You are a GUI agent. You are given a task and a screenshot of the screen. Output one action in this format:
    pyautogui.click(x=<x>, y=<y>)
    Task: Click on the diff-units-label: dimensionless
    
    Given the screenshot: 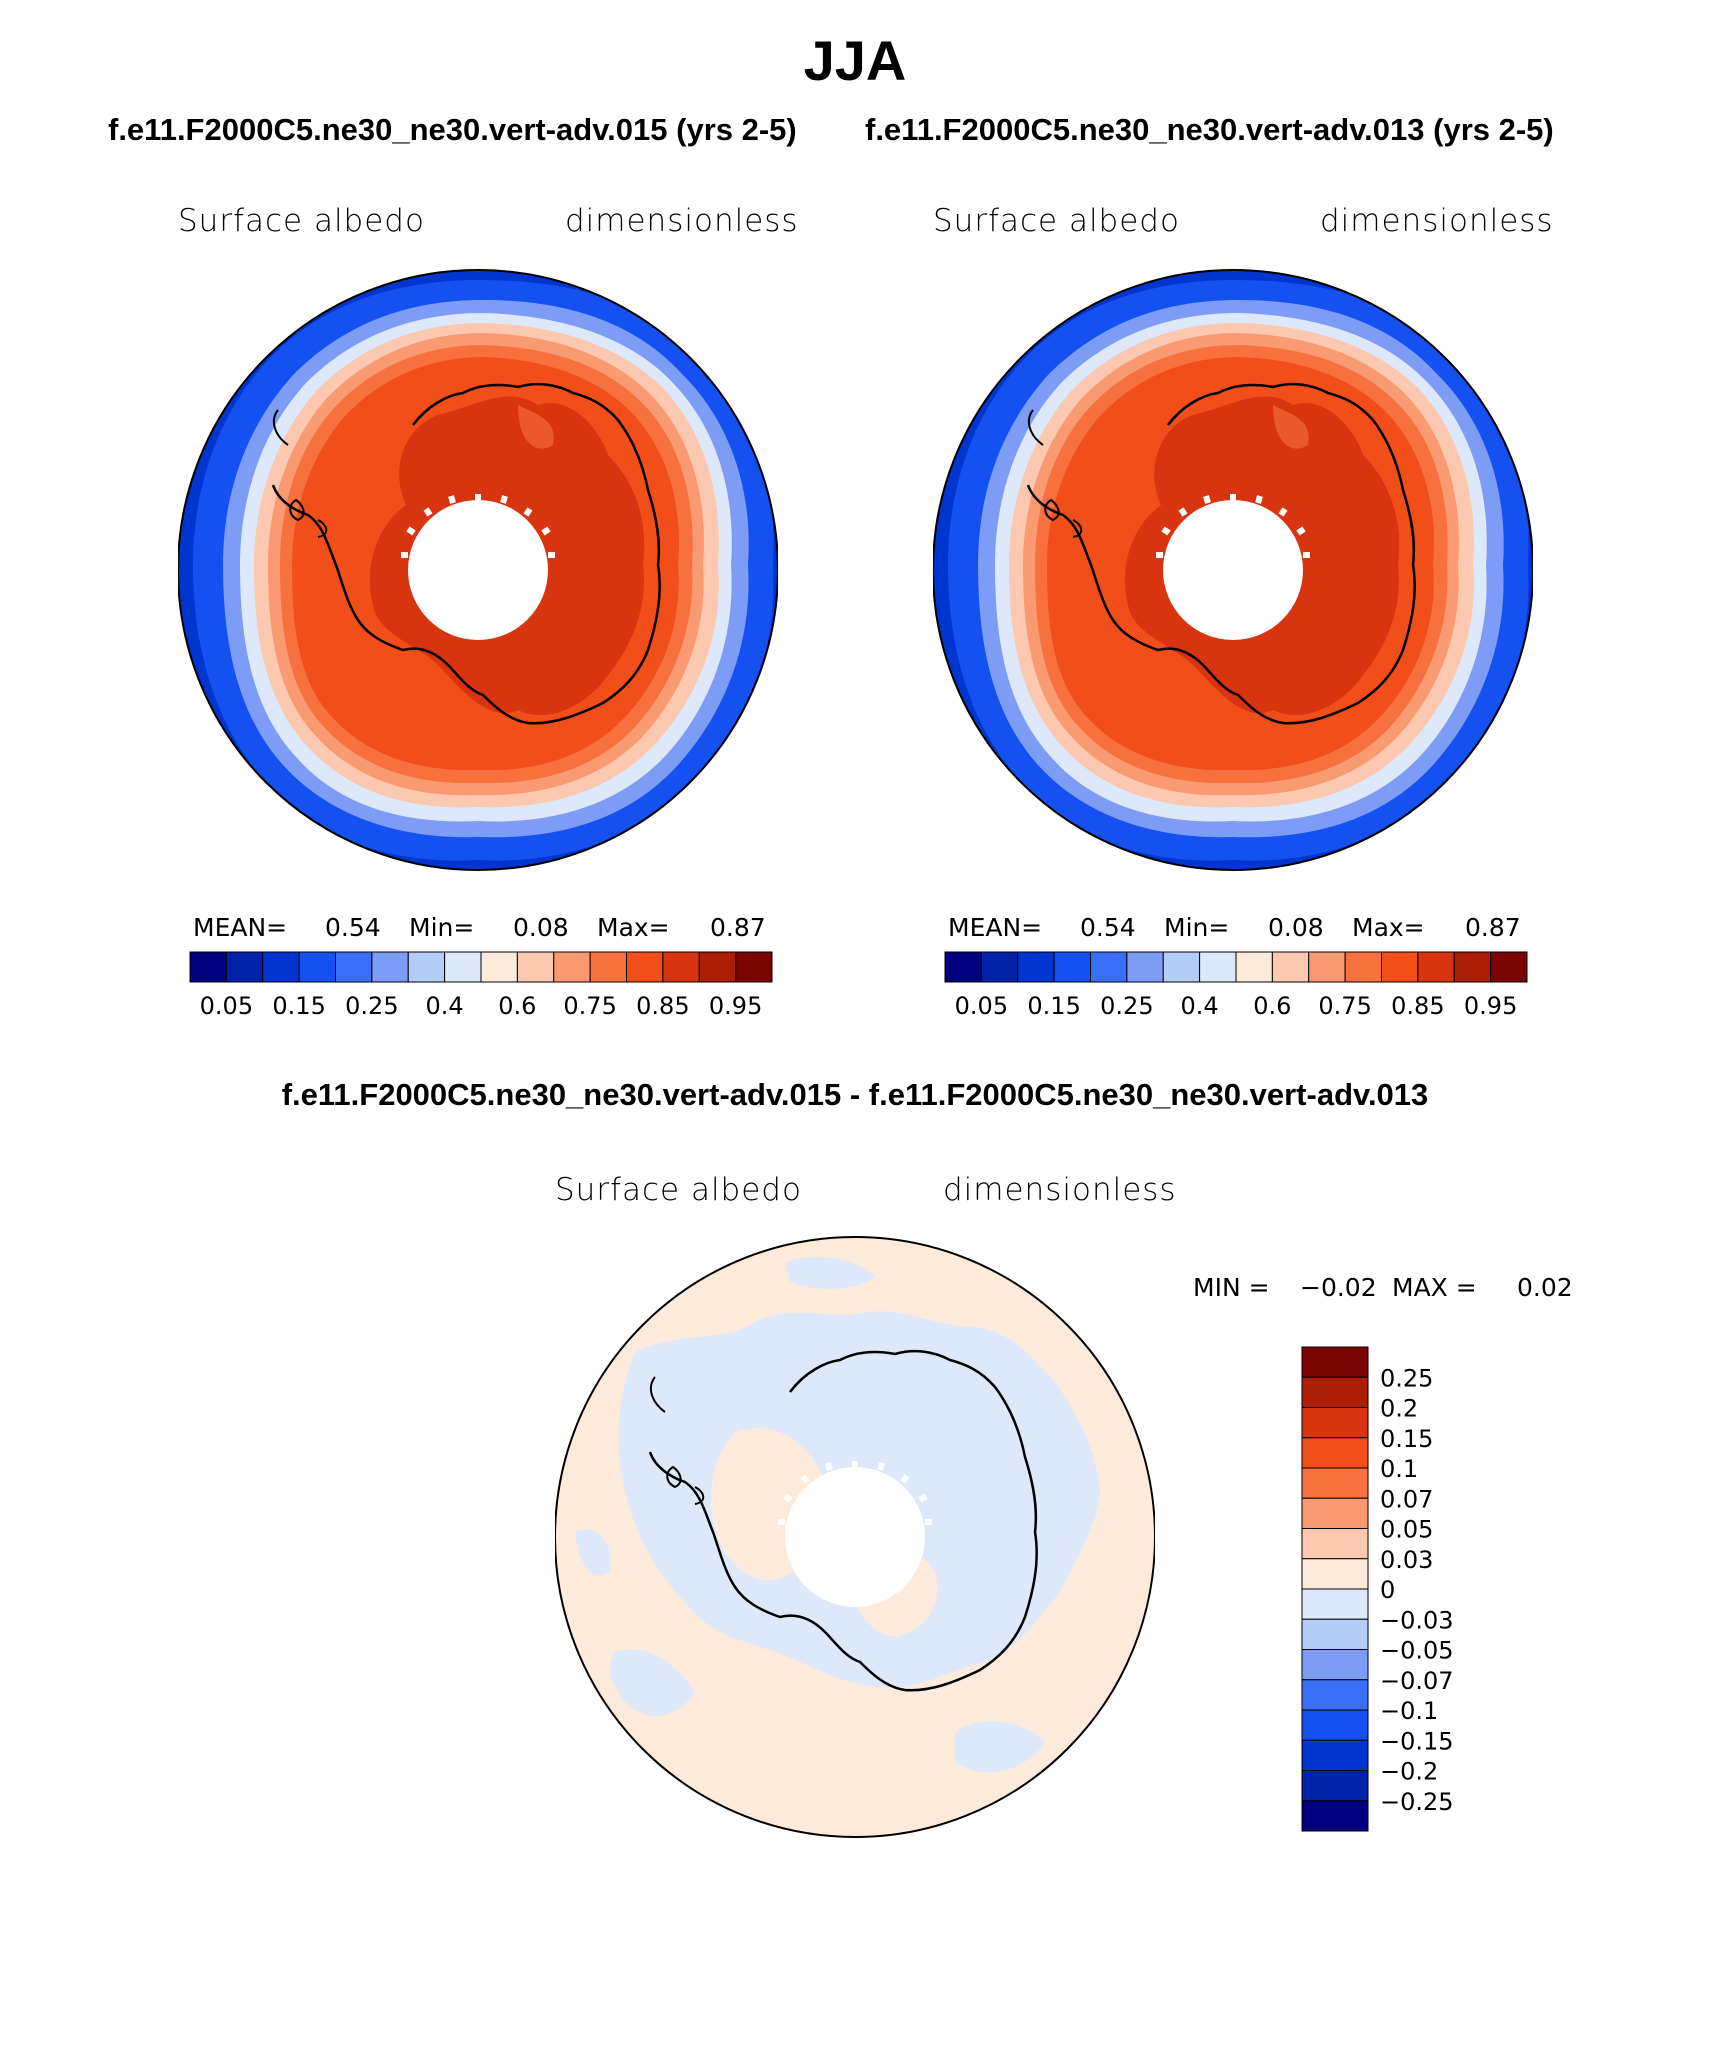 What is the action you would take?
    pyautogui.click(x=1060, y=1190)
    